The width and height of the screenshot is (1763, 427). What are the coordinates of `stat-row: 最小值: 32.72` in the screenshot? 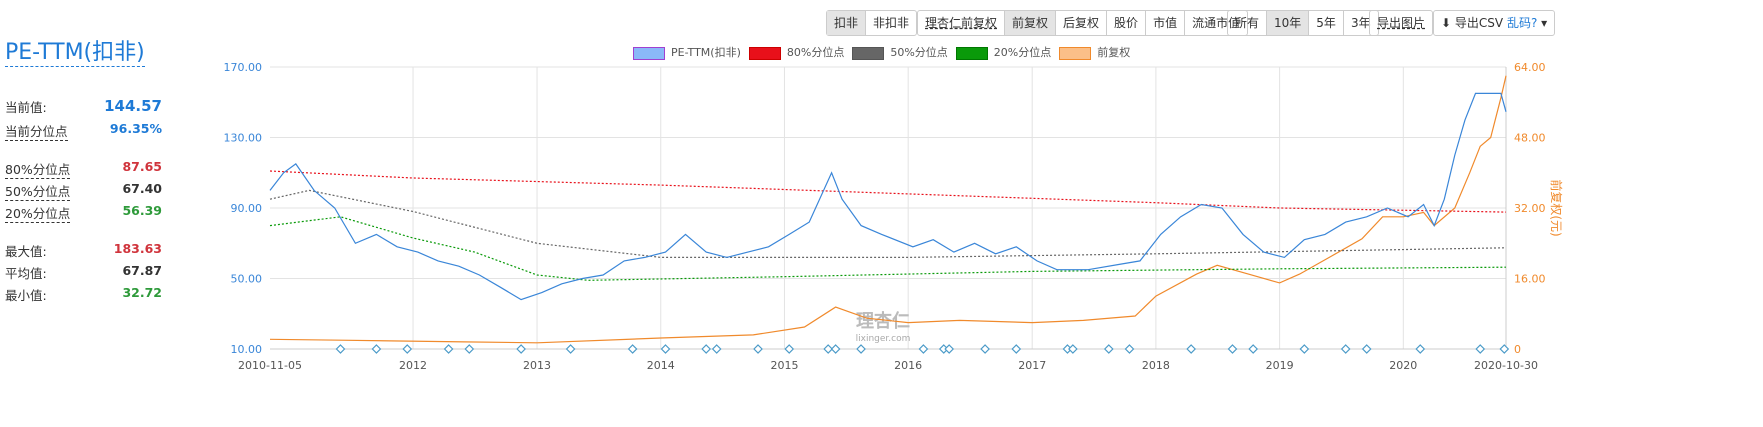 It's located at (83, 294).